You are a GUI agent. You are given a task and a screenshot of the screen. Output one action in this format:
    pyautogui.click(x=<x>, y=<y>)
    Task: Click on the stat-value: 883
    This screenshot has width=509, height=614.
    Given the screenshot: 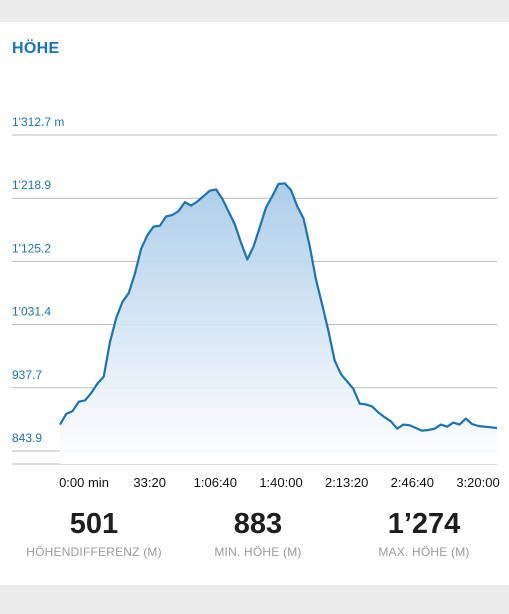 What is the action you would take?
    pyautogui.click(x=258, y=524)
    